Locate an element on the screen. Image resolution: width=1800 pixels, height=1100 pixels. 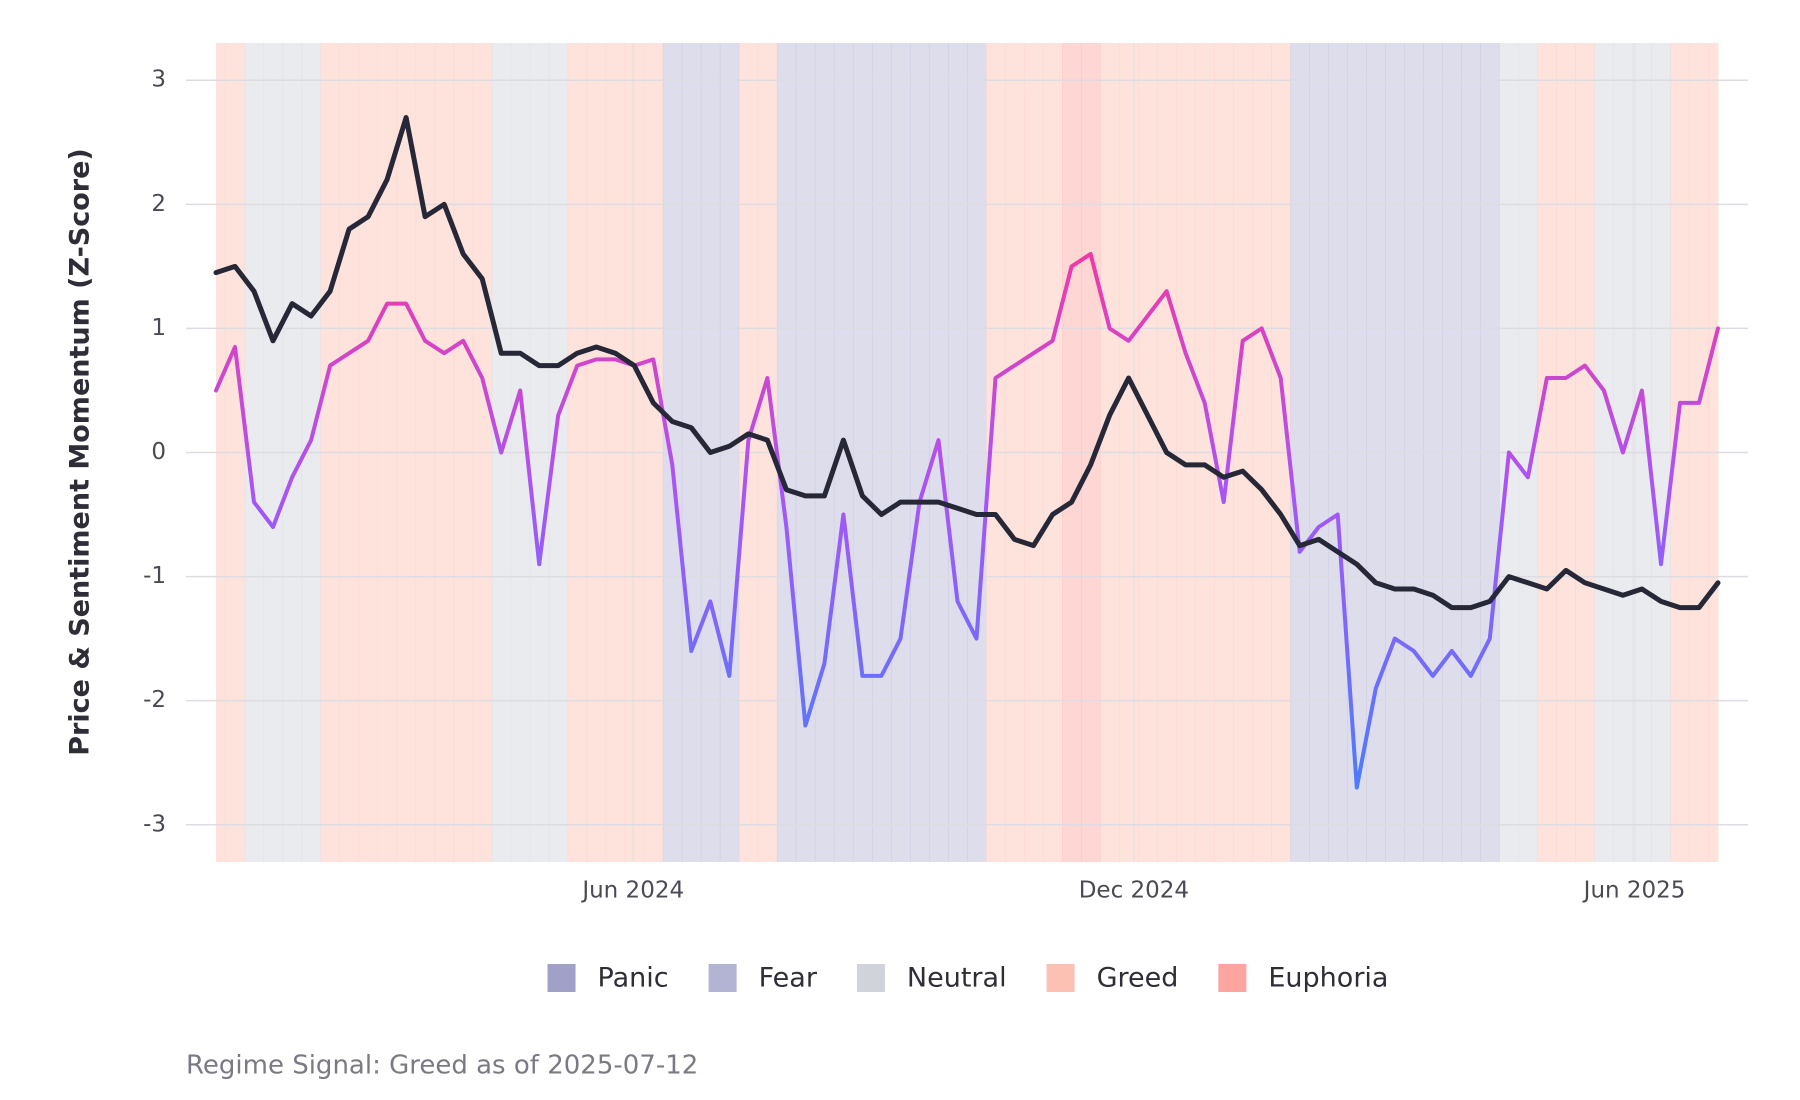
x-tick-label: Dec 2024 is located at coordinates (1134, 891).